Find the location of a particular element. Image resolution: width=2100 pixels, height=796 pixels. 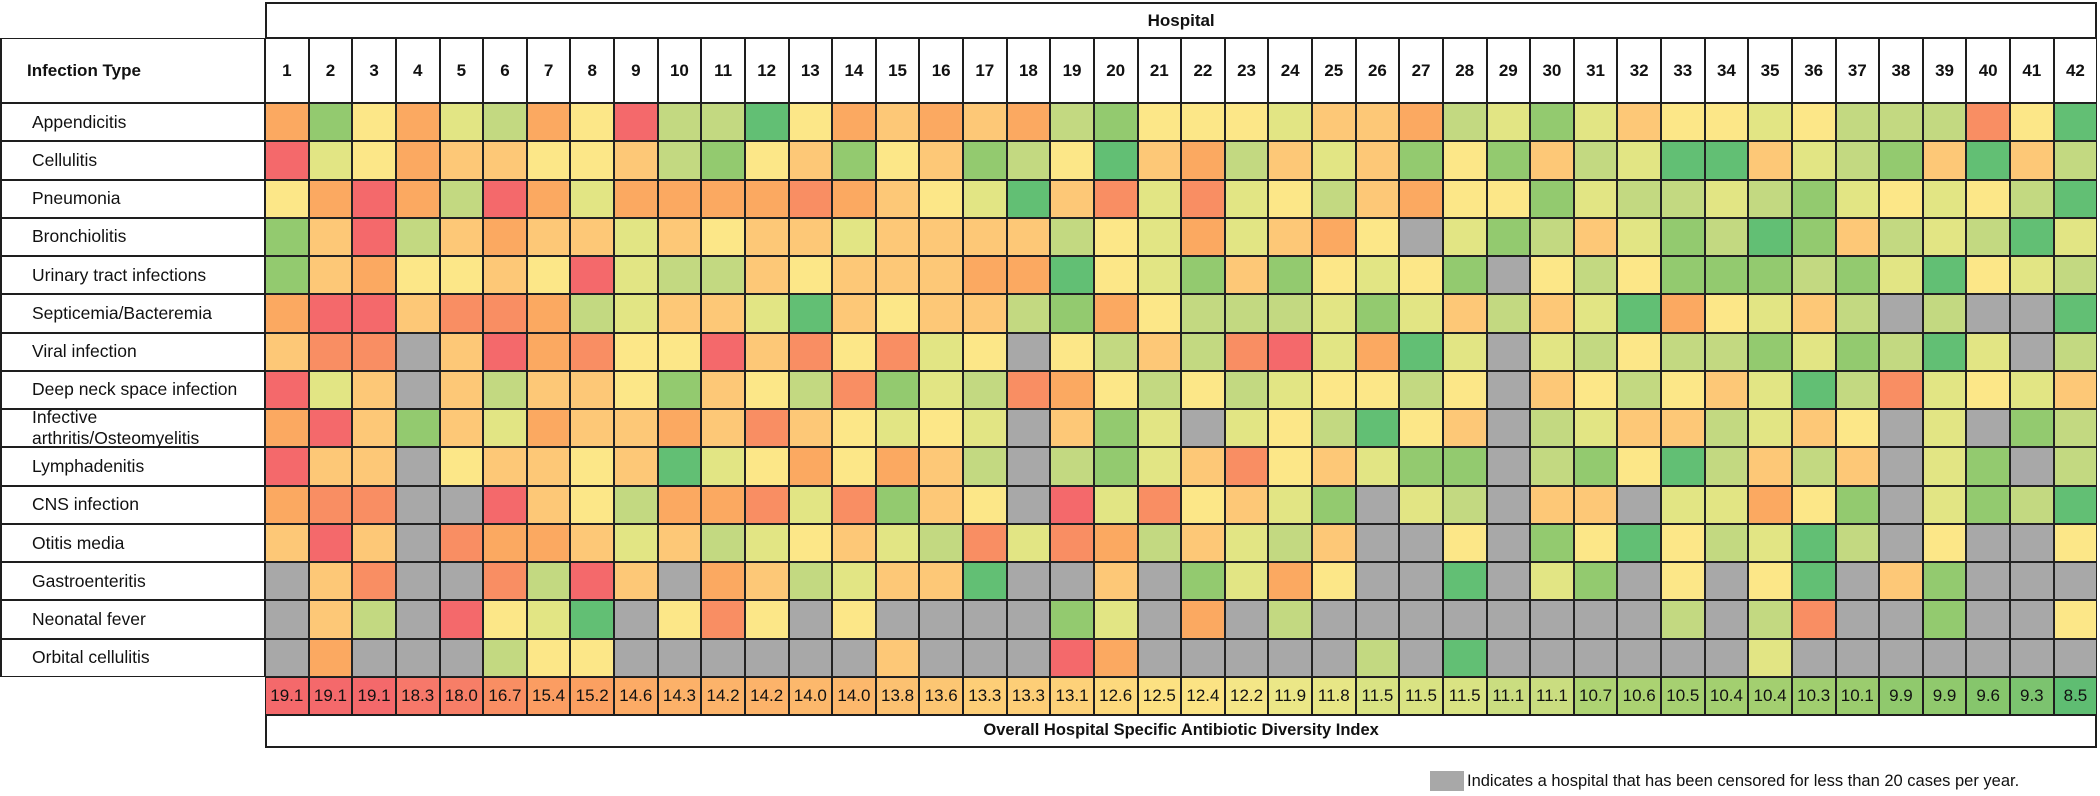

cell-gastroenteritis-h19 is located at coordinates (1072, 581).